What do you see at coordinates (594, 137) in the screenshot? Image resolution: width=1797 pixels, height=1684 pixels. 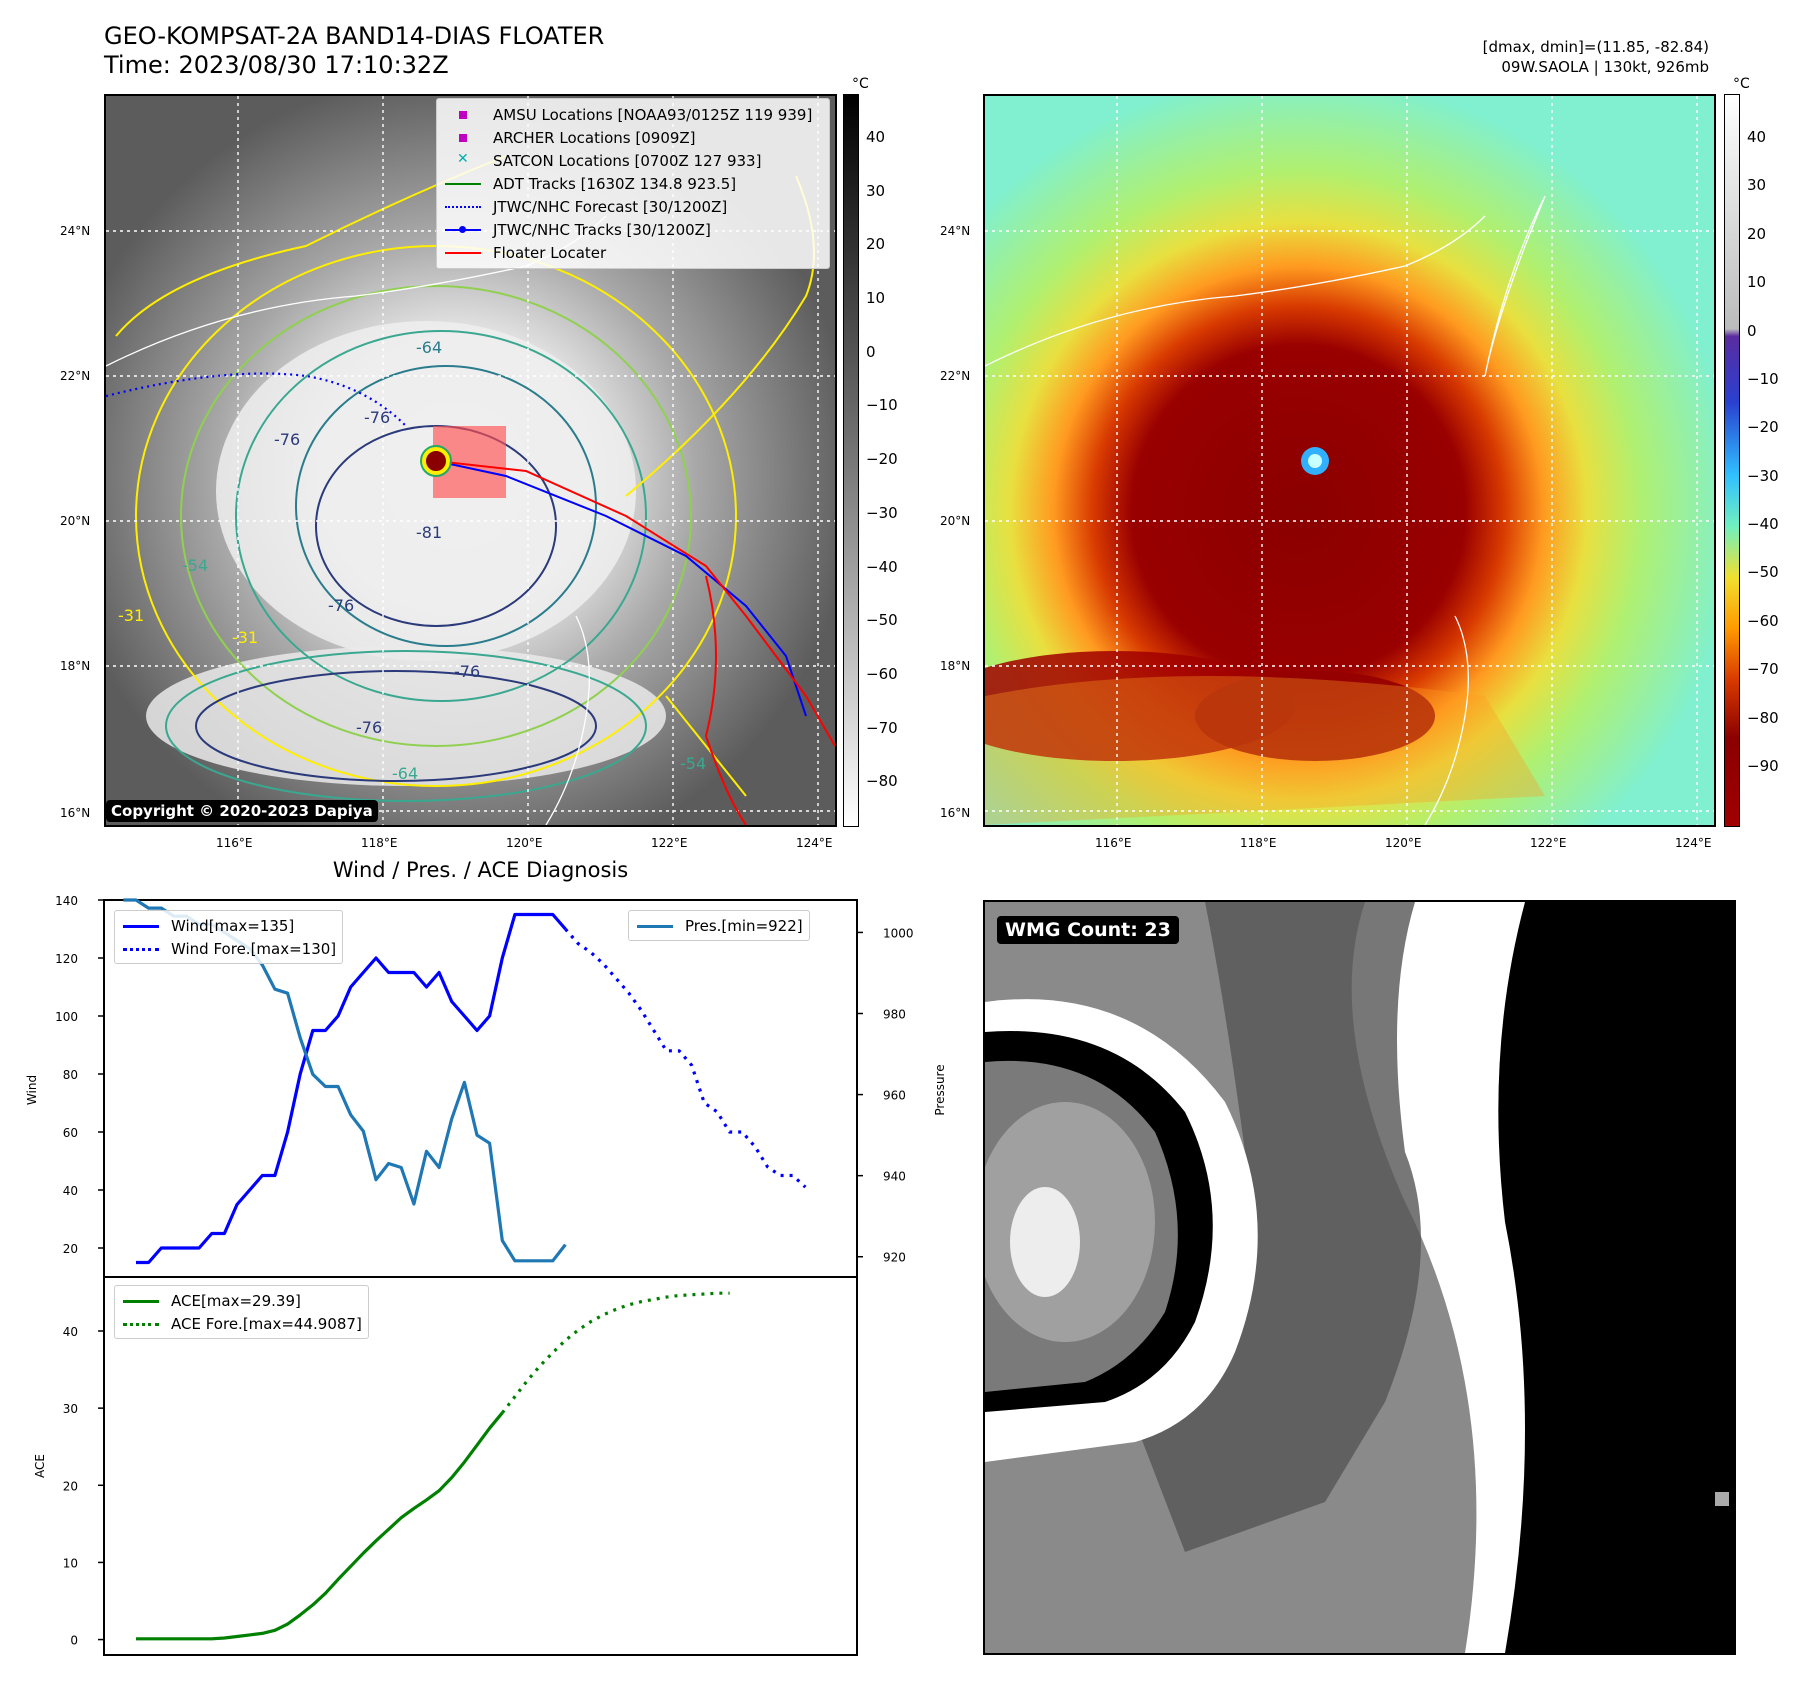 I see `legend-label: ARCHER Locations [0909Z]` at bounding box center [594, 137].